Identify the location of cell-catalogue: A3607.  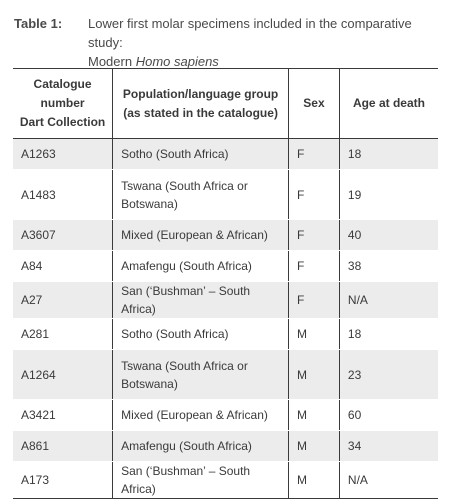
(63, 235).